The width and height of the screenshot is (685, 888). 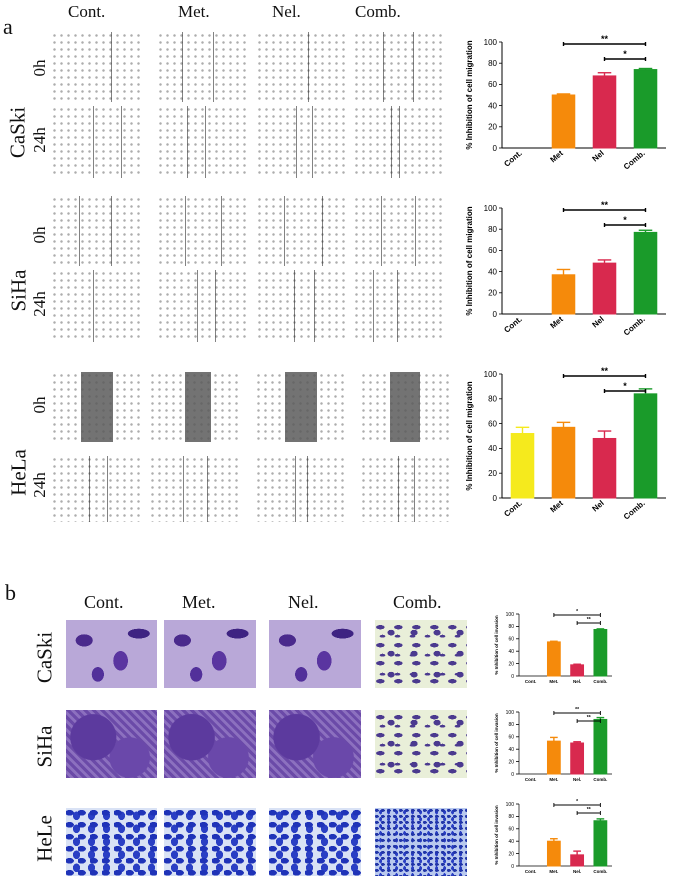 I want to click on micrograph-hela-nel-0h, so click(x=301, y=407).